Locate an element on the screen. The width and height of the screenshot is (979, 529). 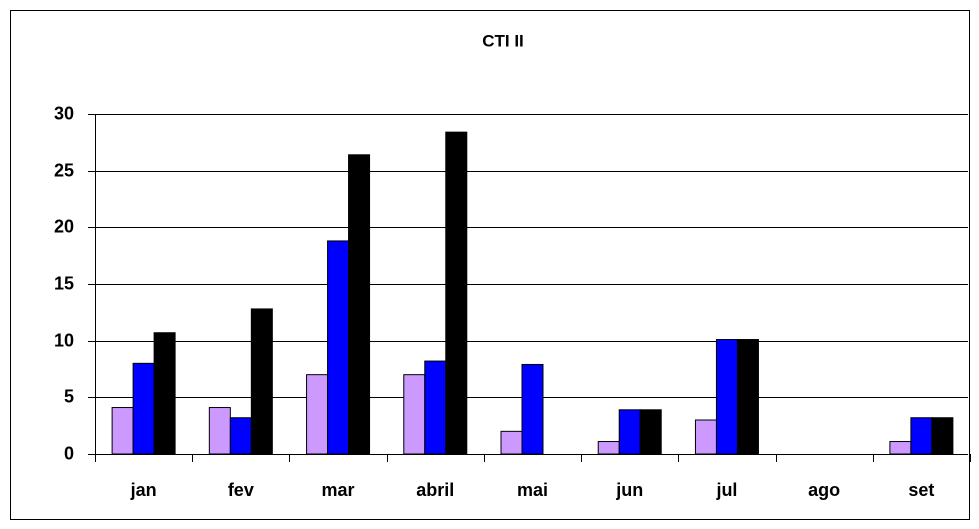
x-tick-label: jul is located at coordinates (726, 490).